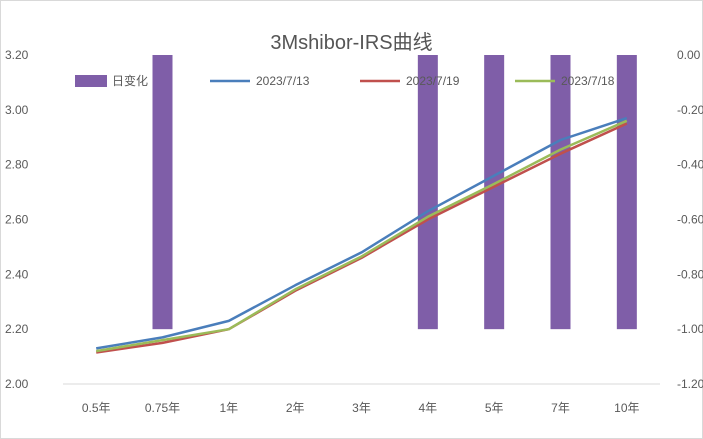 The image size is (703, 439). What do you see at coordinates (17, 55) in the screenshot?
I see `y-left-tick-label: 3.20` at bounding box center [17, 55].